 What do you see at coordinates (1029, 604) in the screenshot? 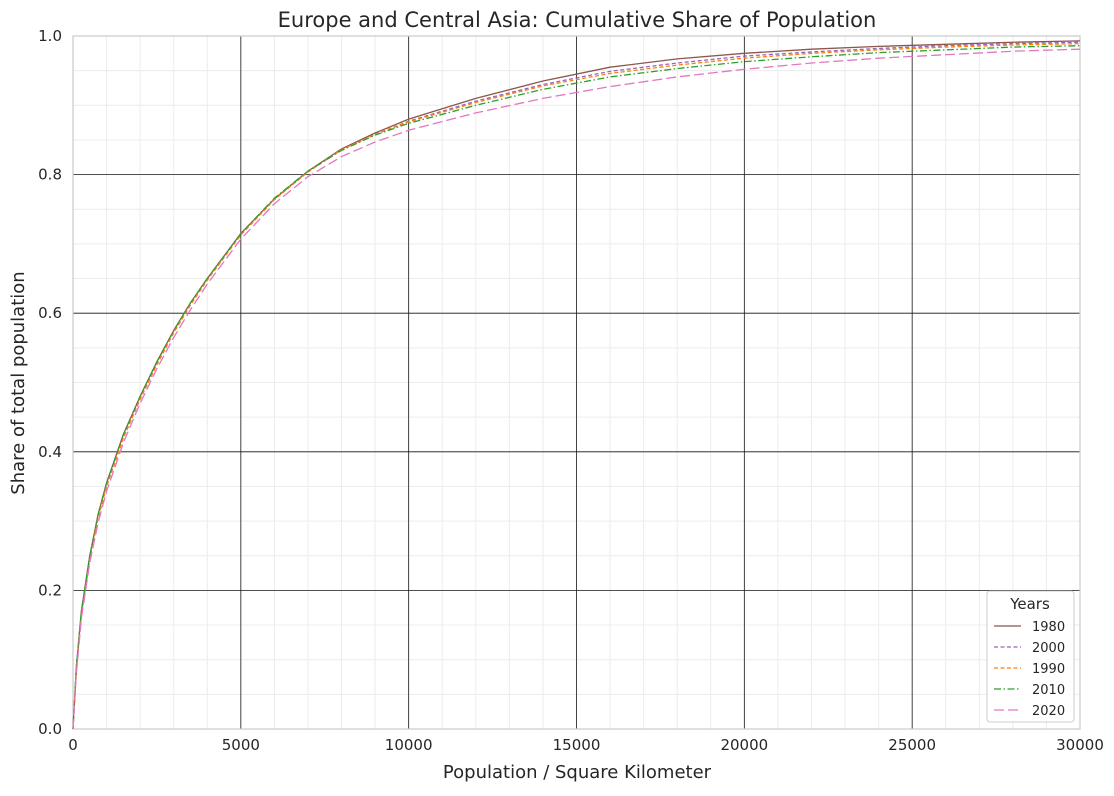
I see `legend-title: Years` at bounding box center [1029, 604].